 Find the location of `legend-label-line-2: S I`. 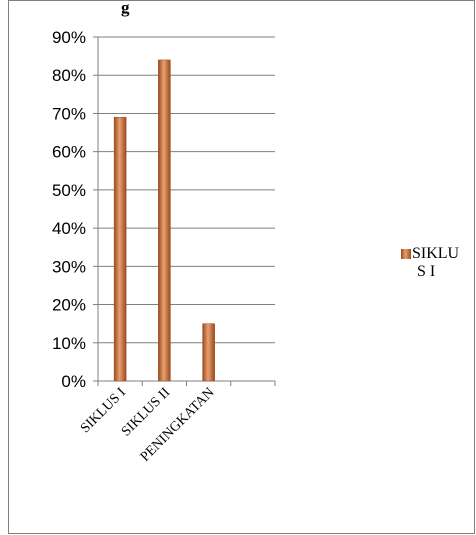

legend-label-line-2: S I is located at coordinates (426, 271).